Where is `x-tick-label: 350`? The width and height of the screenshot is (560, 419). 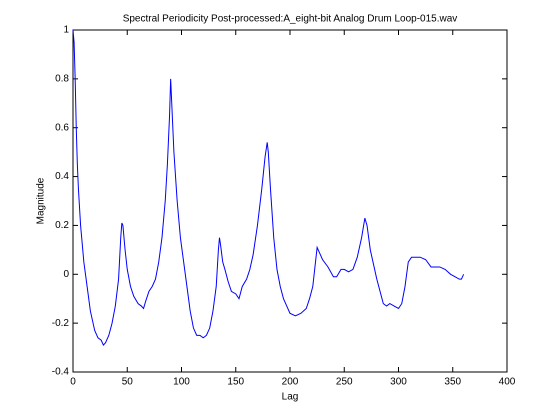
x-tick-label: 350 is located at coordinates (452, 382).